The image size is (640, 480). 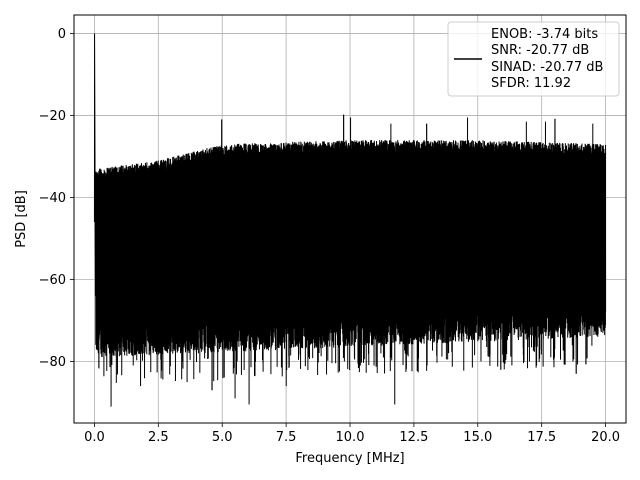 What do you see at coordinates (547, 67) in the screenshot?
I see `legend-sinad-text: SINAD: -20.77 dB` at bounding box center [547, 67].